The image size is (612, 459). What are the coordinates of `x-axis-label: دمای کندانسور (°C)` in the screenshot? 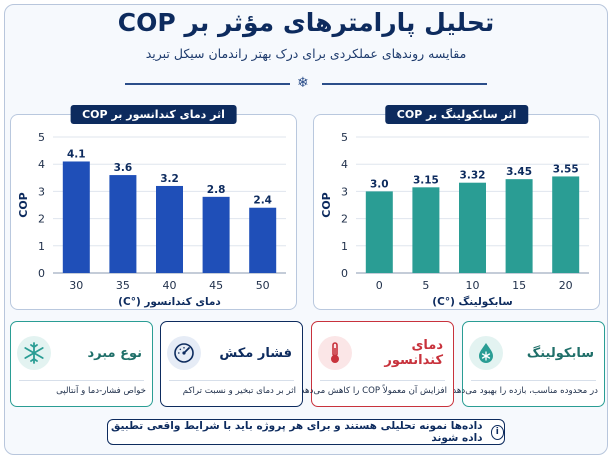 It's located at (169, 302).